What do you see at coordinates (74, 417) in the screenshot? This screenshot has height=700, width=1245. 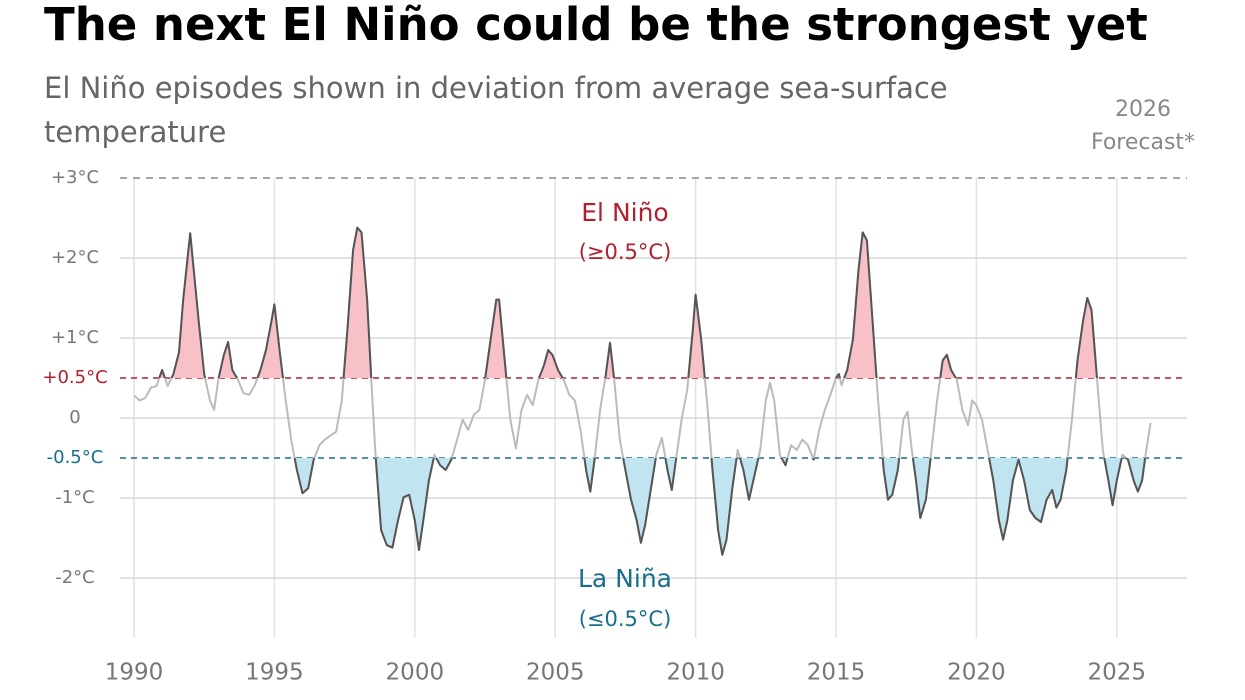 I see `y-tick-label: 0` at bounding box center [74, 417].